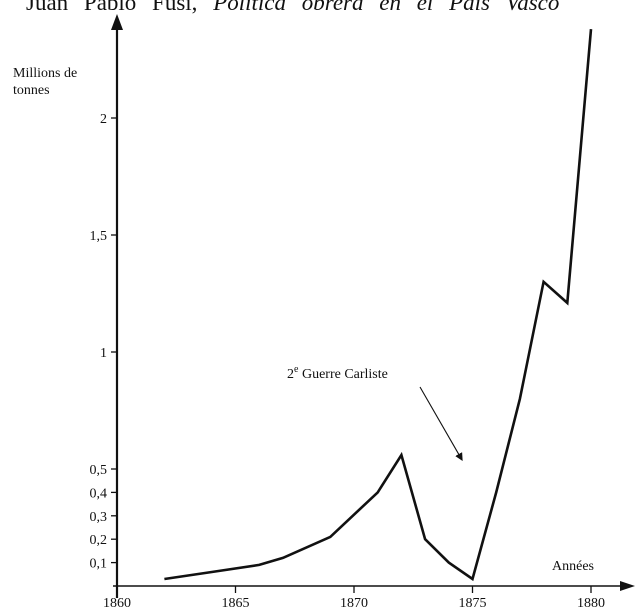 This screenshot has height=610, width=635. Describe the element at coordinates (386, 7) in the screenshot. I see `header-work-title: Política obrera en el País Vasco` at that location.